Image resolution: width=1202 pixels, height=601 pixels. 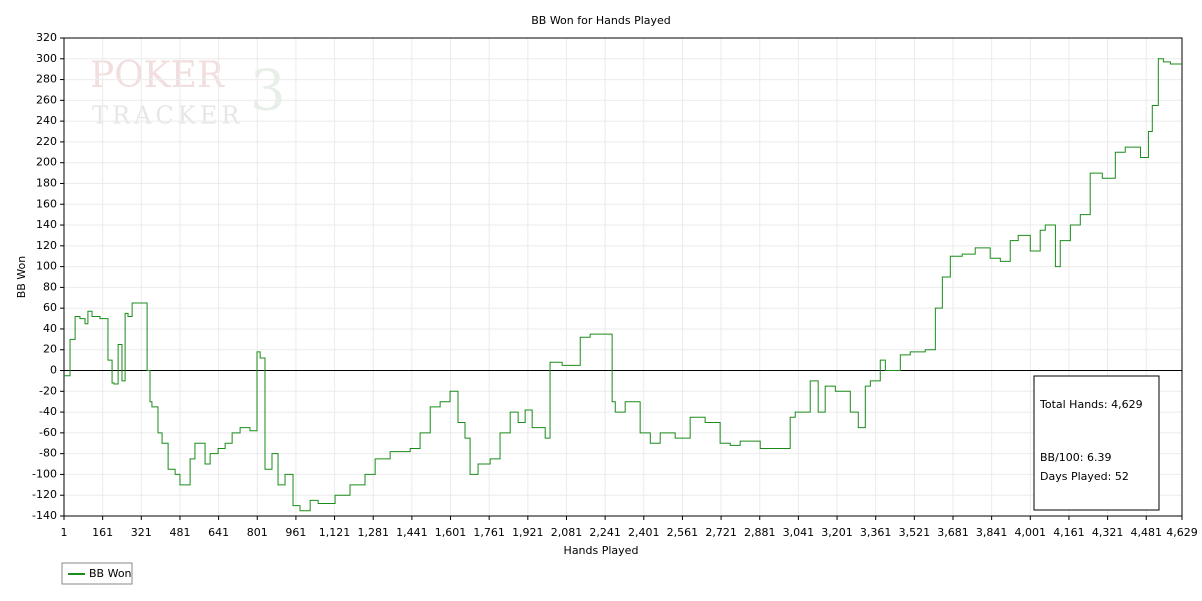 What do you see at coordinates (46, 224) in the screenshot?
I see `y-tick-label: 140` at bounding box center [46, 224].